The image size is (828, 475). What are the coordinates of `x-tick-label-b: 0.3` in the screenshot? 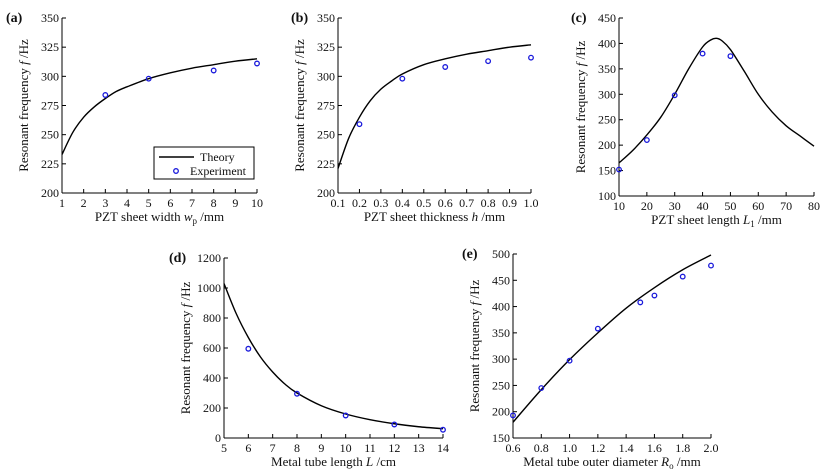 It's located at (380, 203).